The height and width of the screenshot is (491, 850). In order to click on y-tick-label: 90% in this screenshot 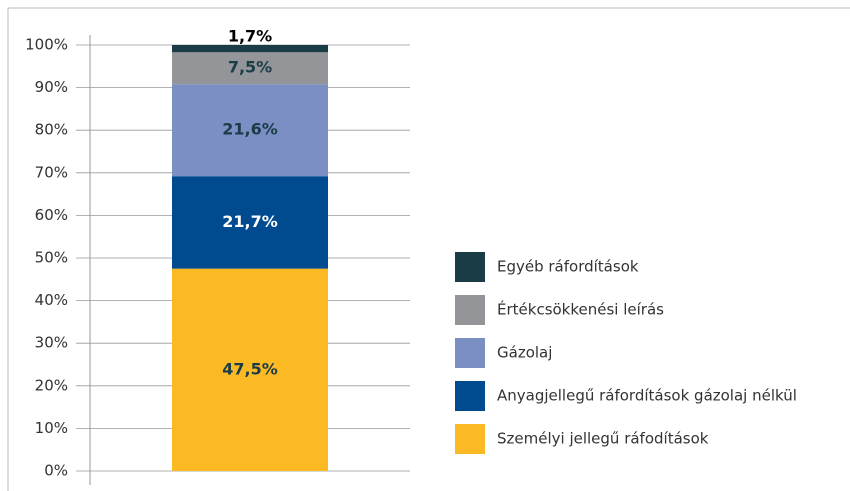, I will do `click(51, 87)`.